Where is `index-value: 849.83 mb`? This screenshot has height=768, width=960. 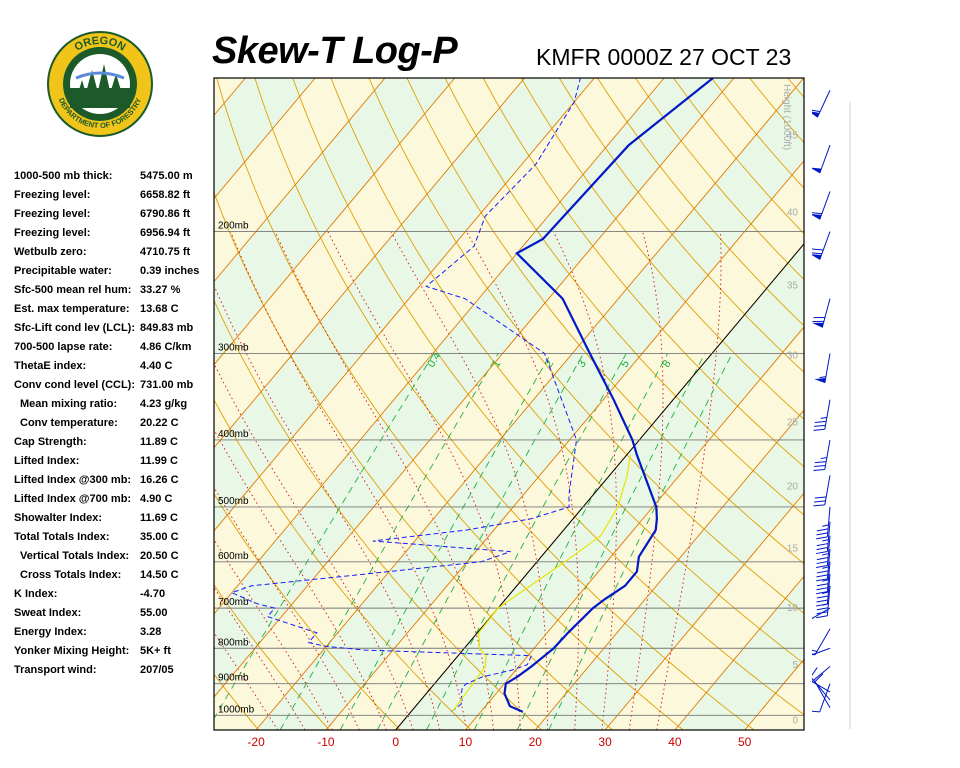
index-value: 849.83 mb is located at coordinates (167, 328).